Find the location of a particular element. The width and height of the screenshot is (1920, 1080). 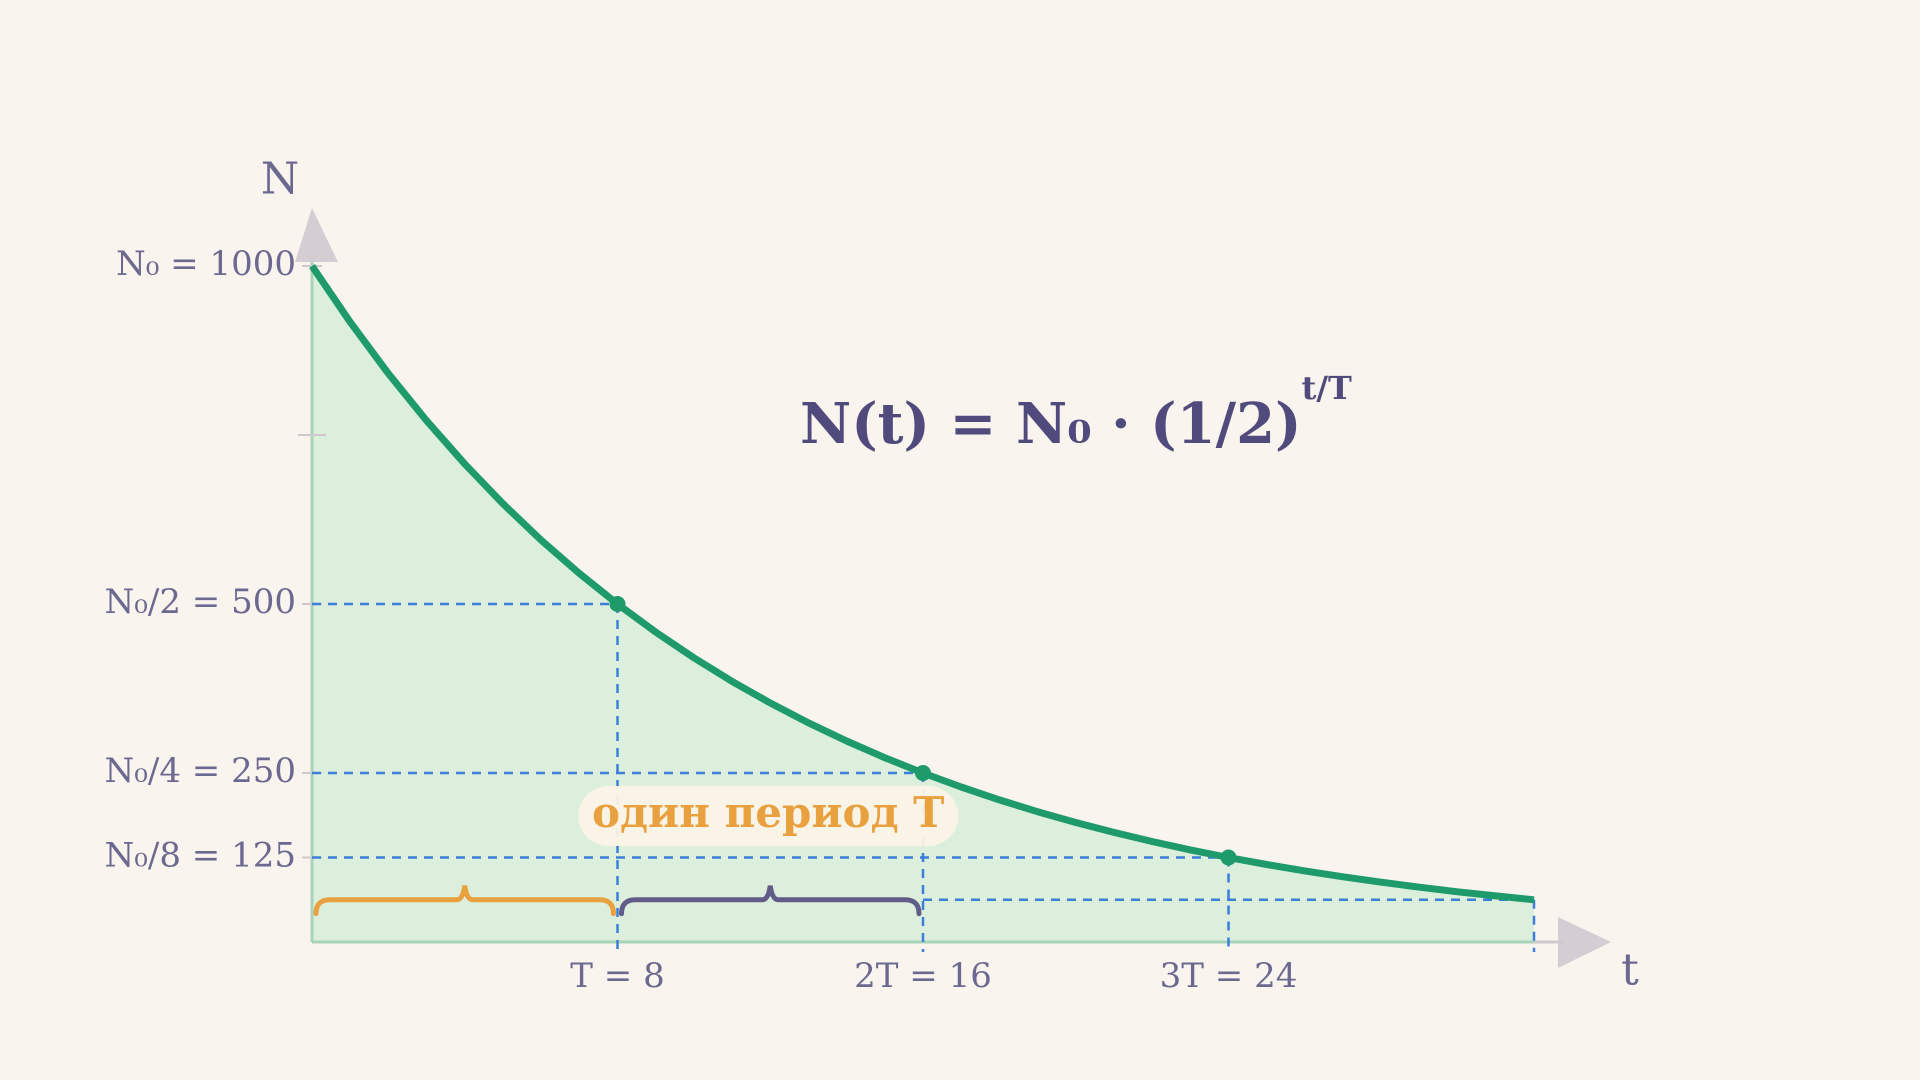

y-tick-label: N₀/4 = 250 is located at coordinates (200, 771).